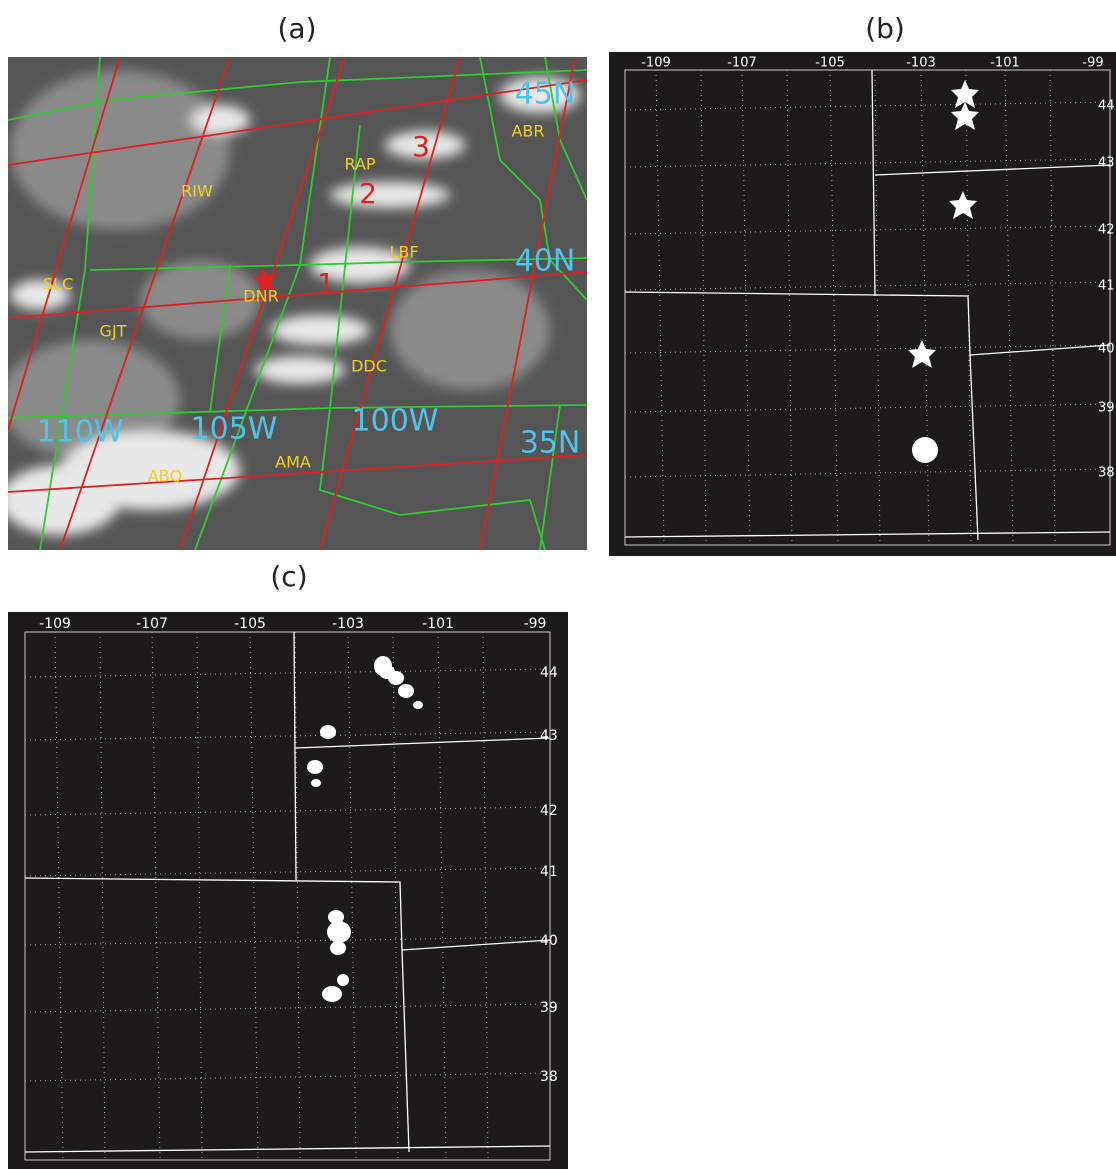 The image size is (1116, 1169). Describe the element at coordinates (165, 476) in the screenshot. I see `station-label: ABQ` at that location.